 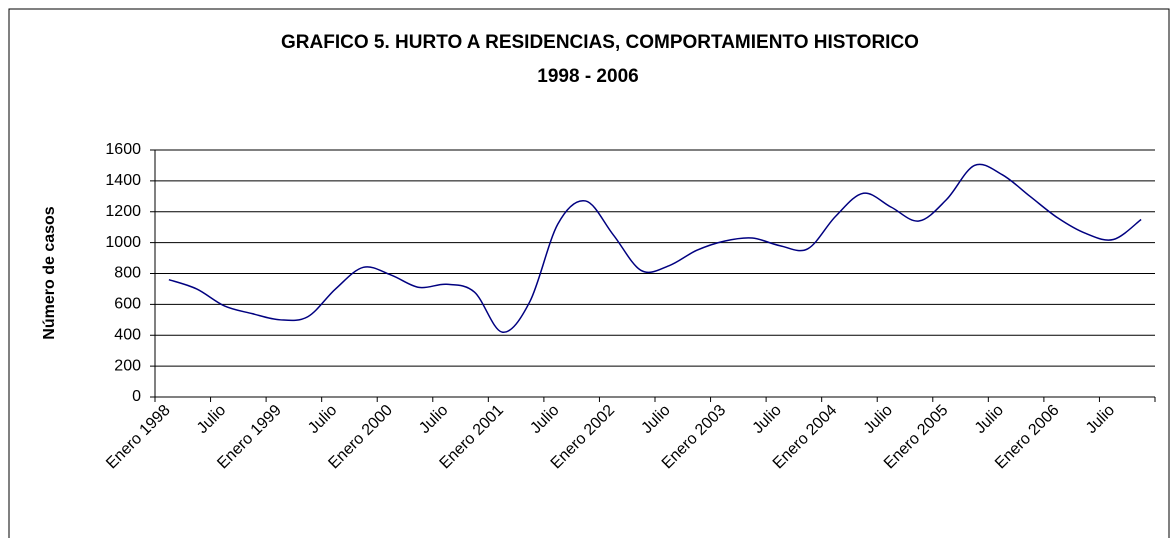 What do you see at coordinates (49, 272) in the screenshot?
I see `y-axis-label: Número de casos` at bounding box center [49, 272].